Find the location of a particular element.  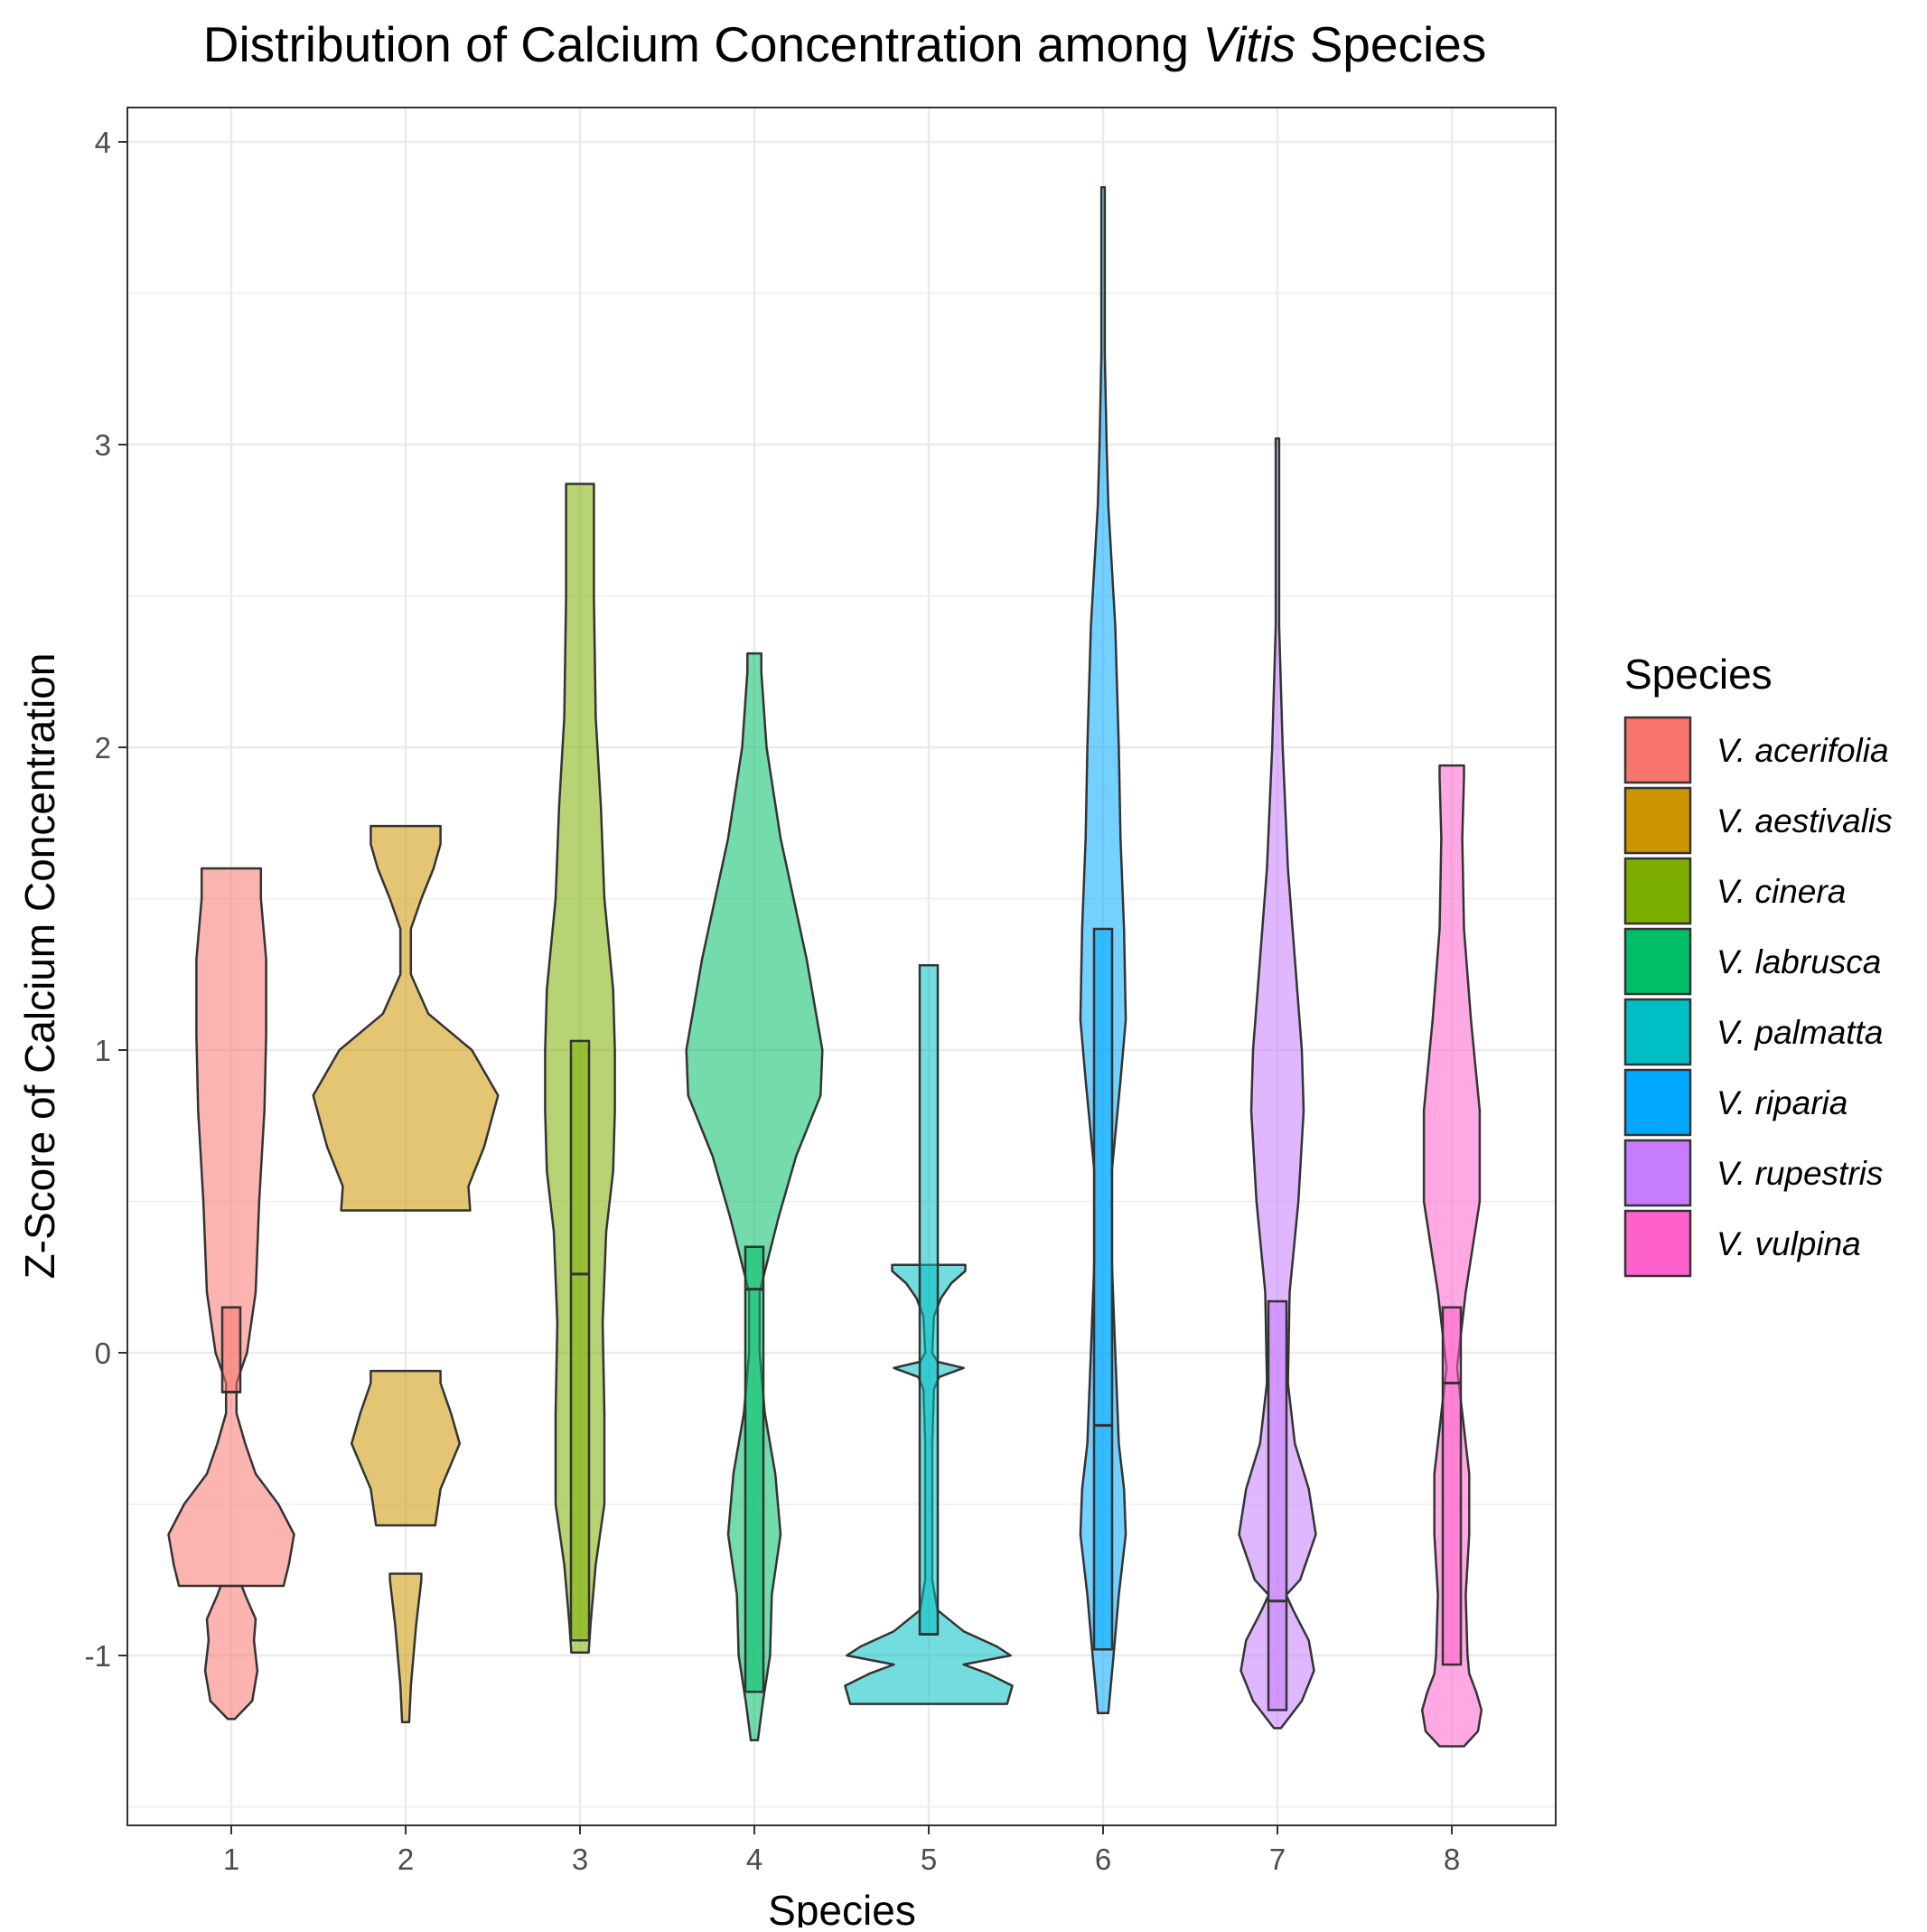

legend-title: Species is located at coordinates (1698, 674).